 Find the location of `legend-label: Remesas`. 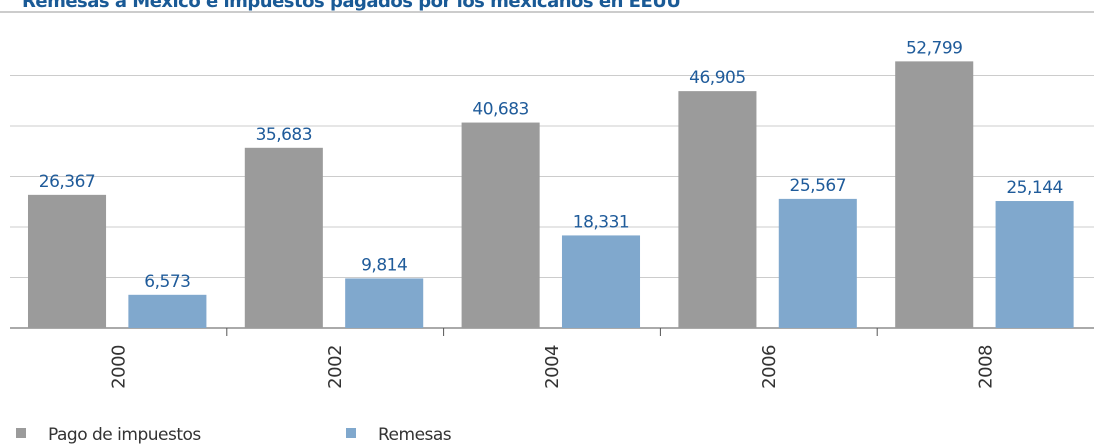

legend-label: Remesas is located at coordinates (415, 435).